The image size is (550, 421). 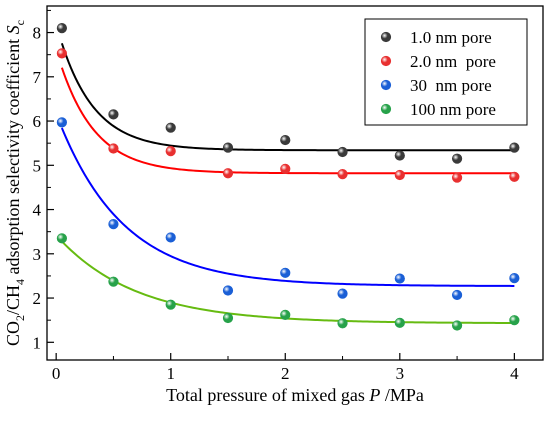 What do you see at coordinates (37, 33) in the screenshot?
I see `y-tick-label: 8` at bounding box center [37, 33].